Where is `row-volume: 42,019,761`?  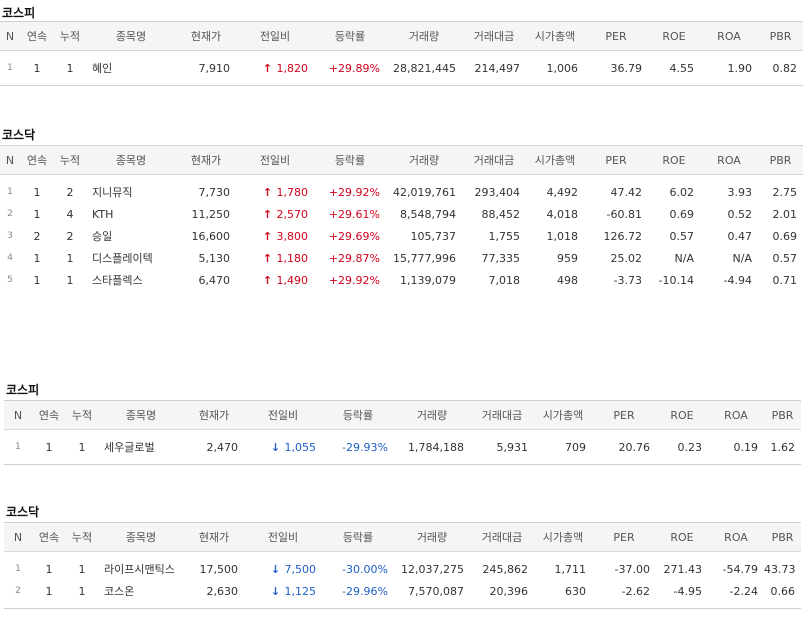 row-volume: 42,019,761 is located at coordinates (424, 192).